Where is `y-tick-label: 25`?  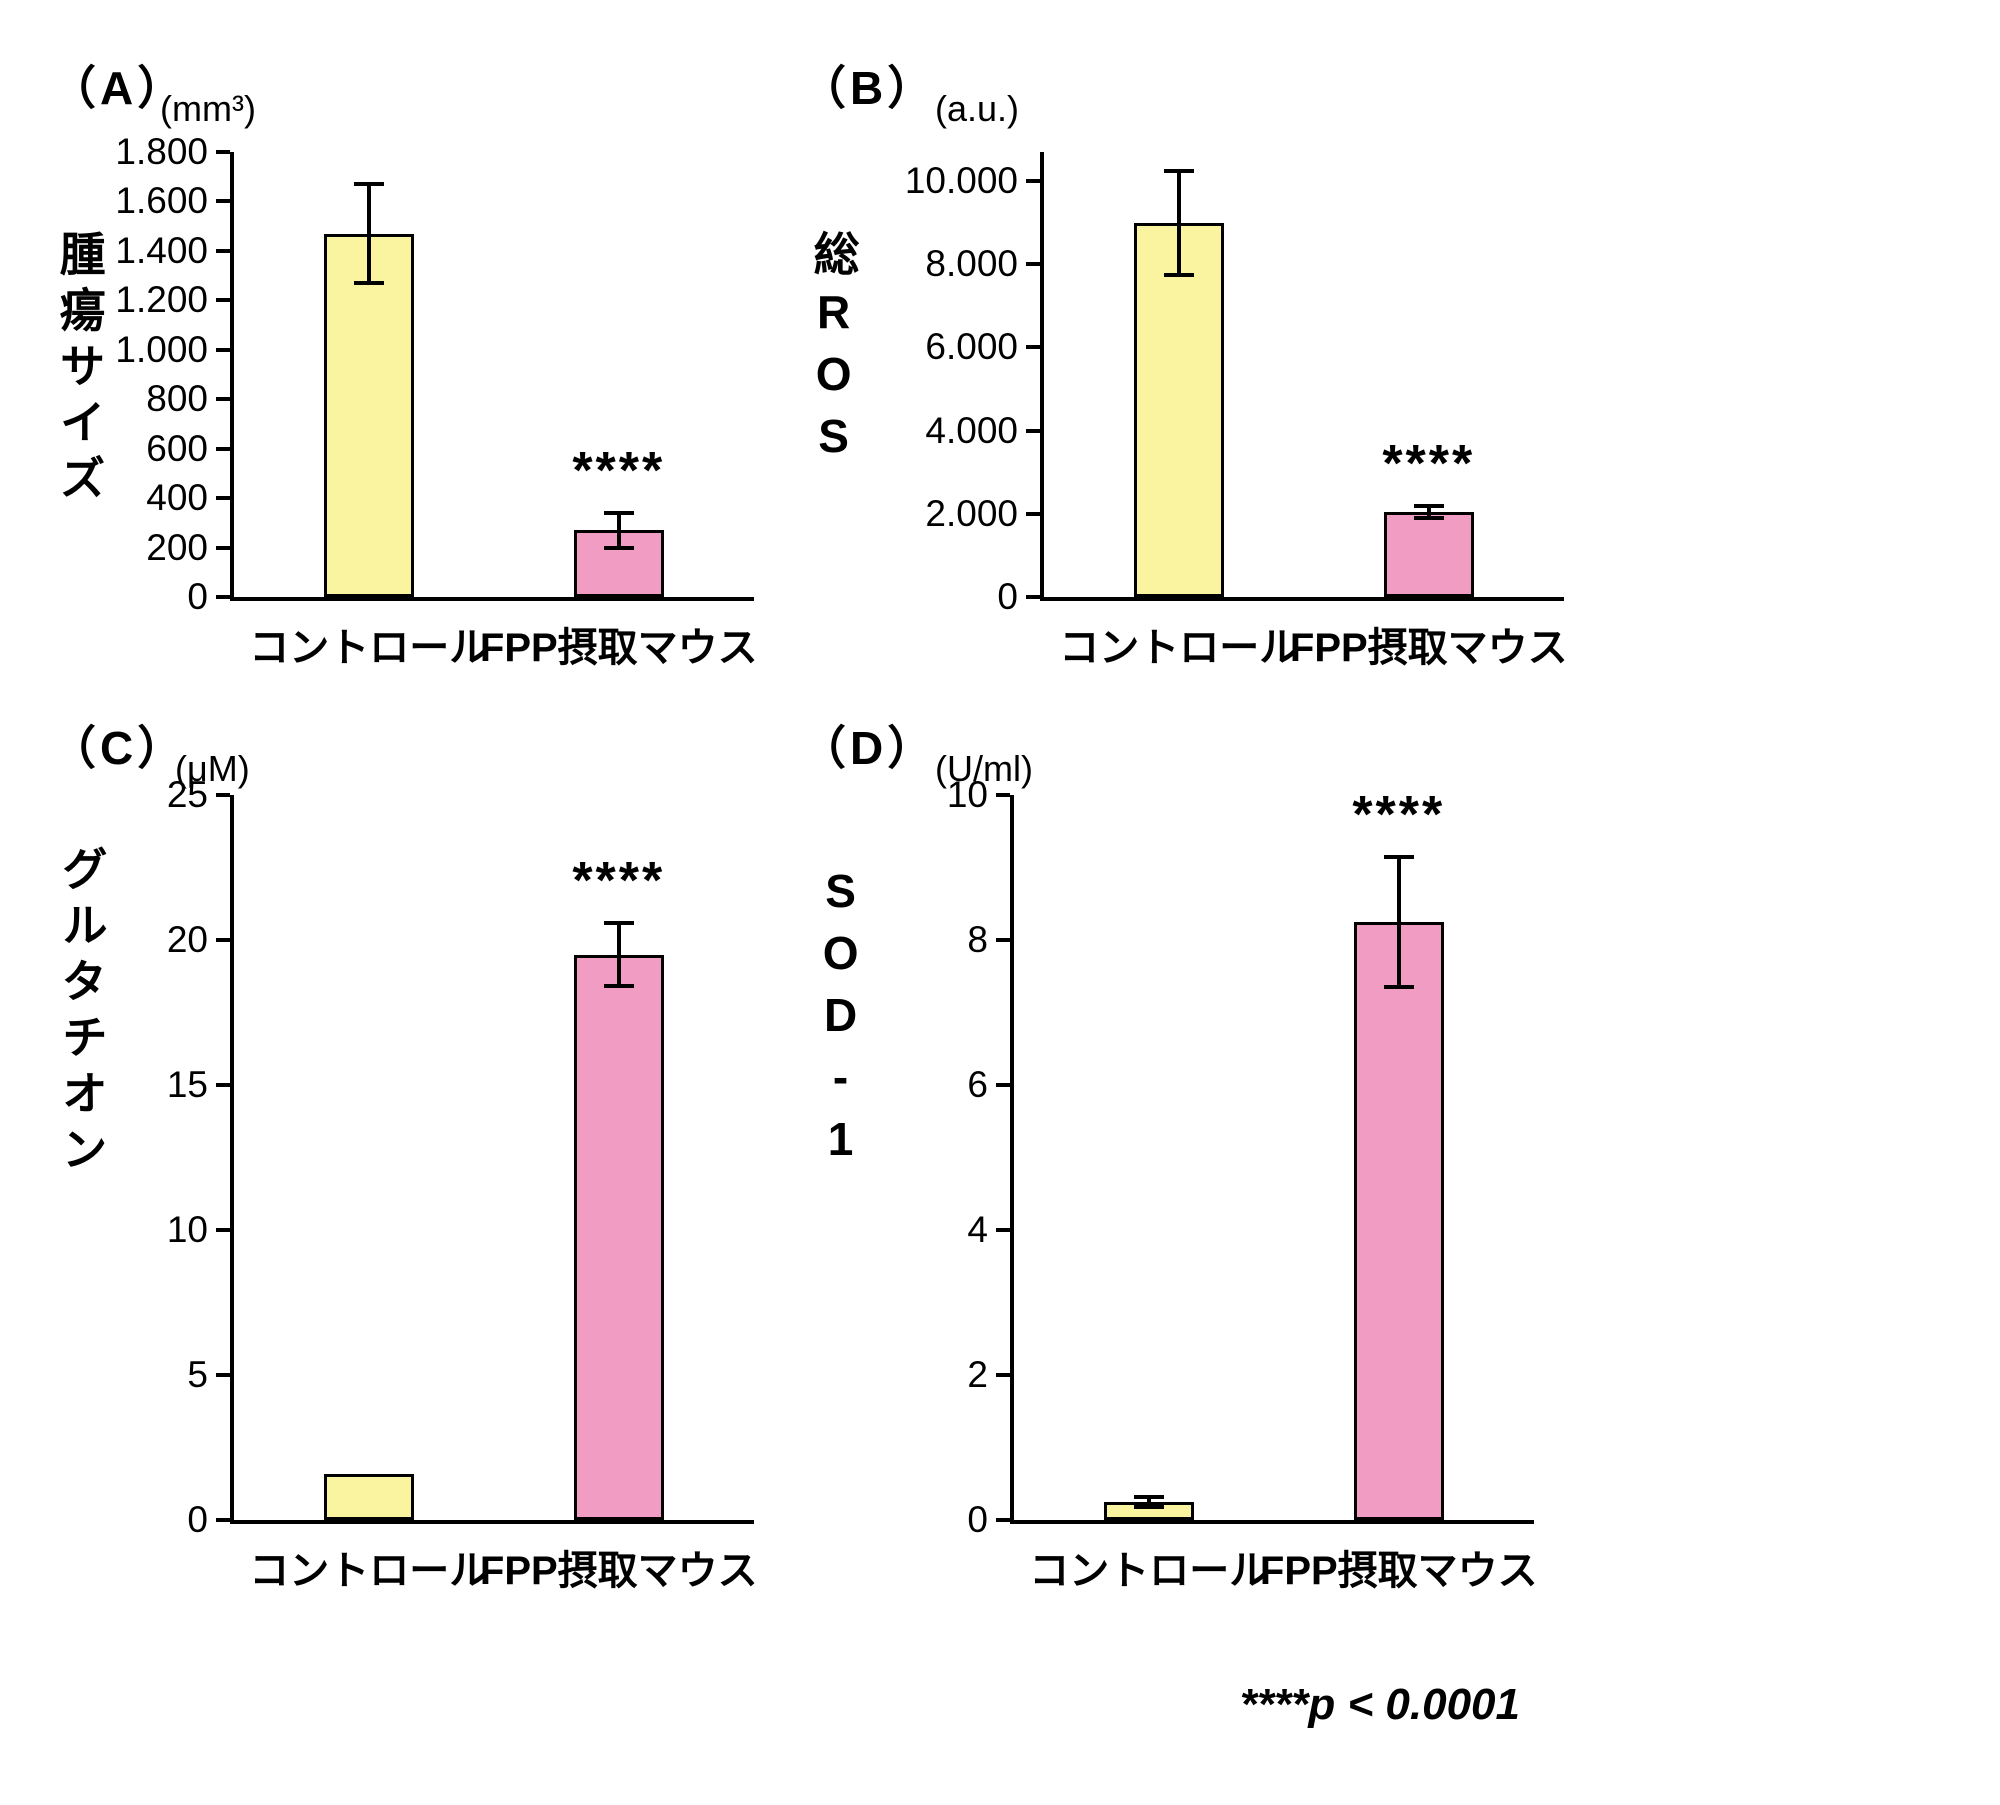 y-tick-label: 25 is located at coordinates (187, 794).